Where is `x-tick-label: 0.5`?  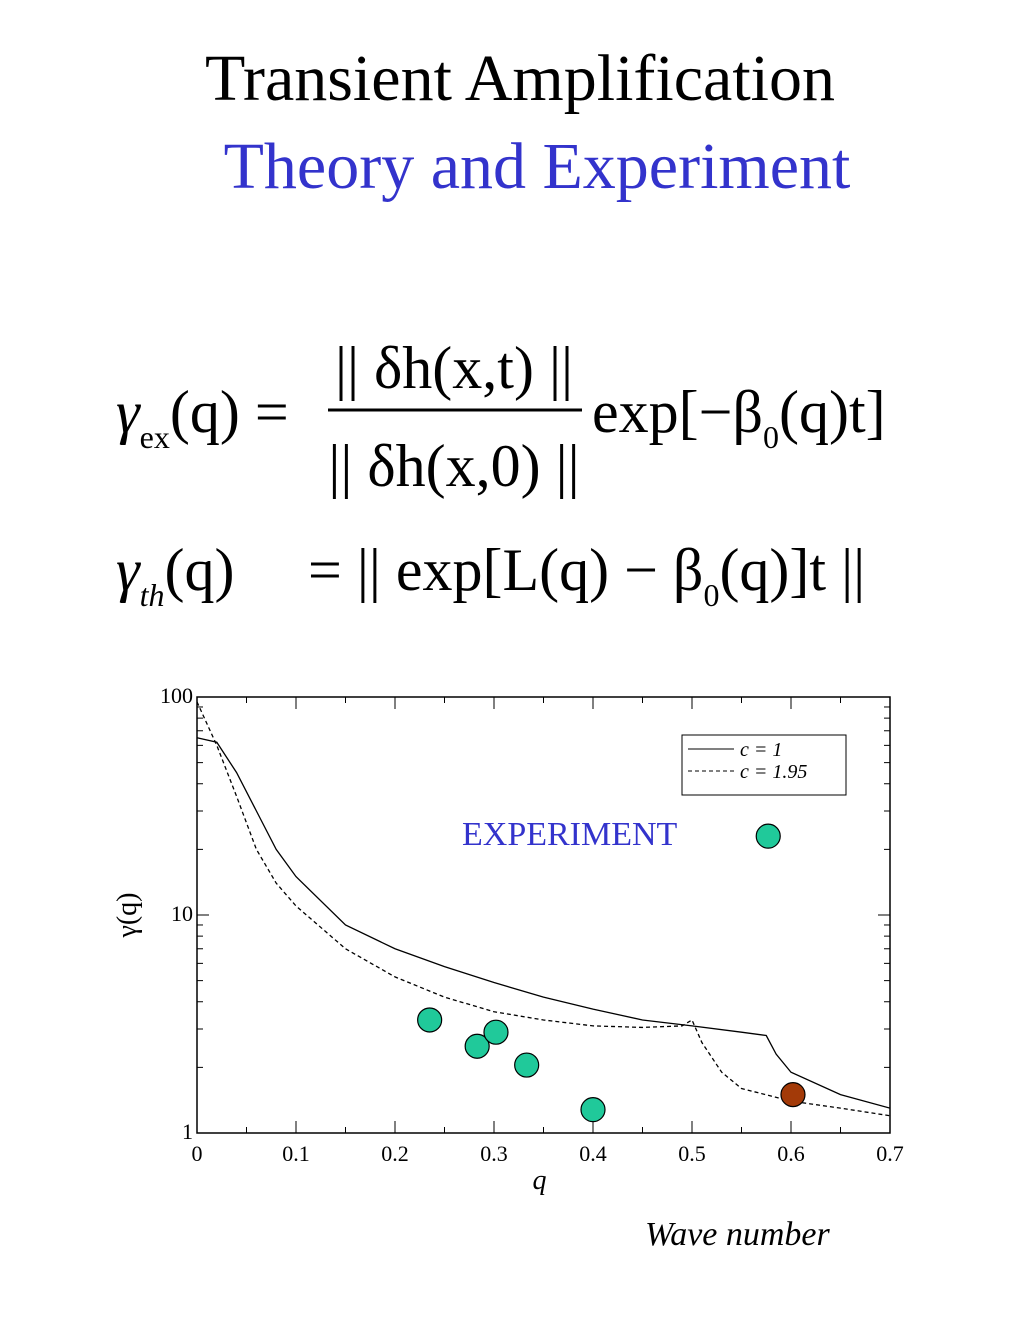 x-tick-label: 0.5 is located at coordinates (692, 1153).